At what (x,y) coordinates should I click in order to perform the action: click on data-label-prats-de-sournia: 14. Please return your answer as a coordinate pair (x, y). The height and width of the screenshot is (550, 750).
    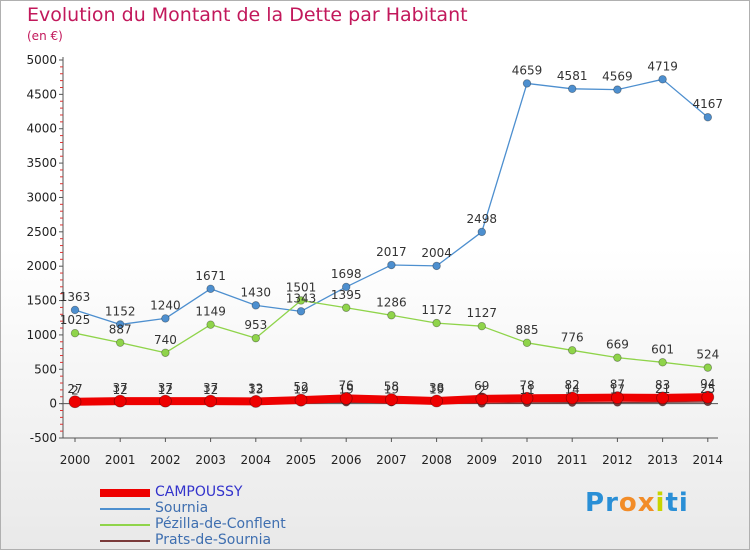
    Looking at the image, I should click on (572, 390).